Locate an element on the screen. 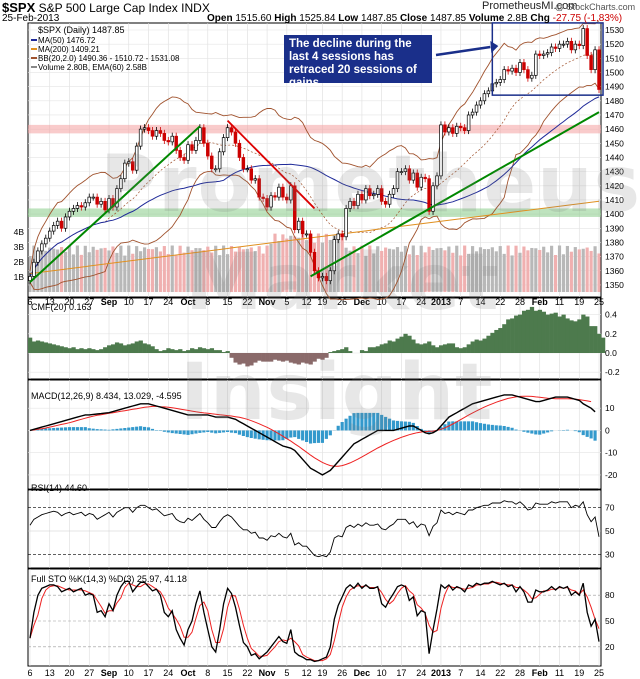 This screenshot has width=640, height=679. xtick-top-4: Sep is located at coordinates (109, 302).